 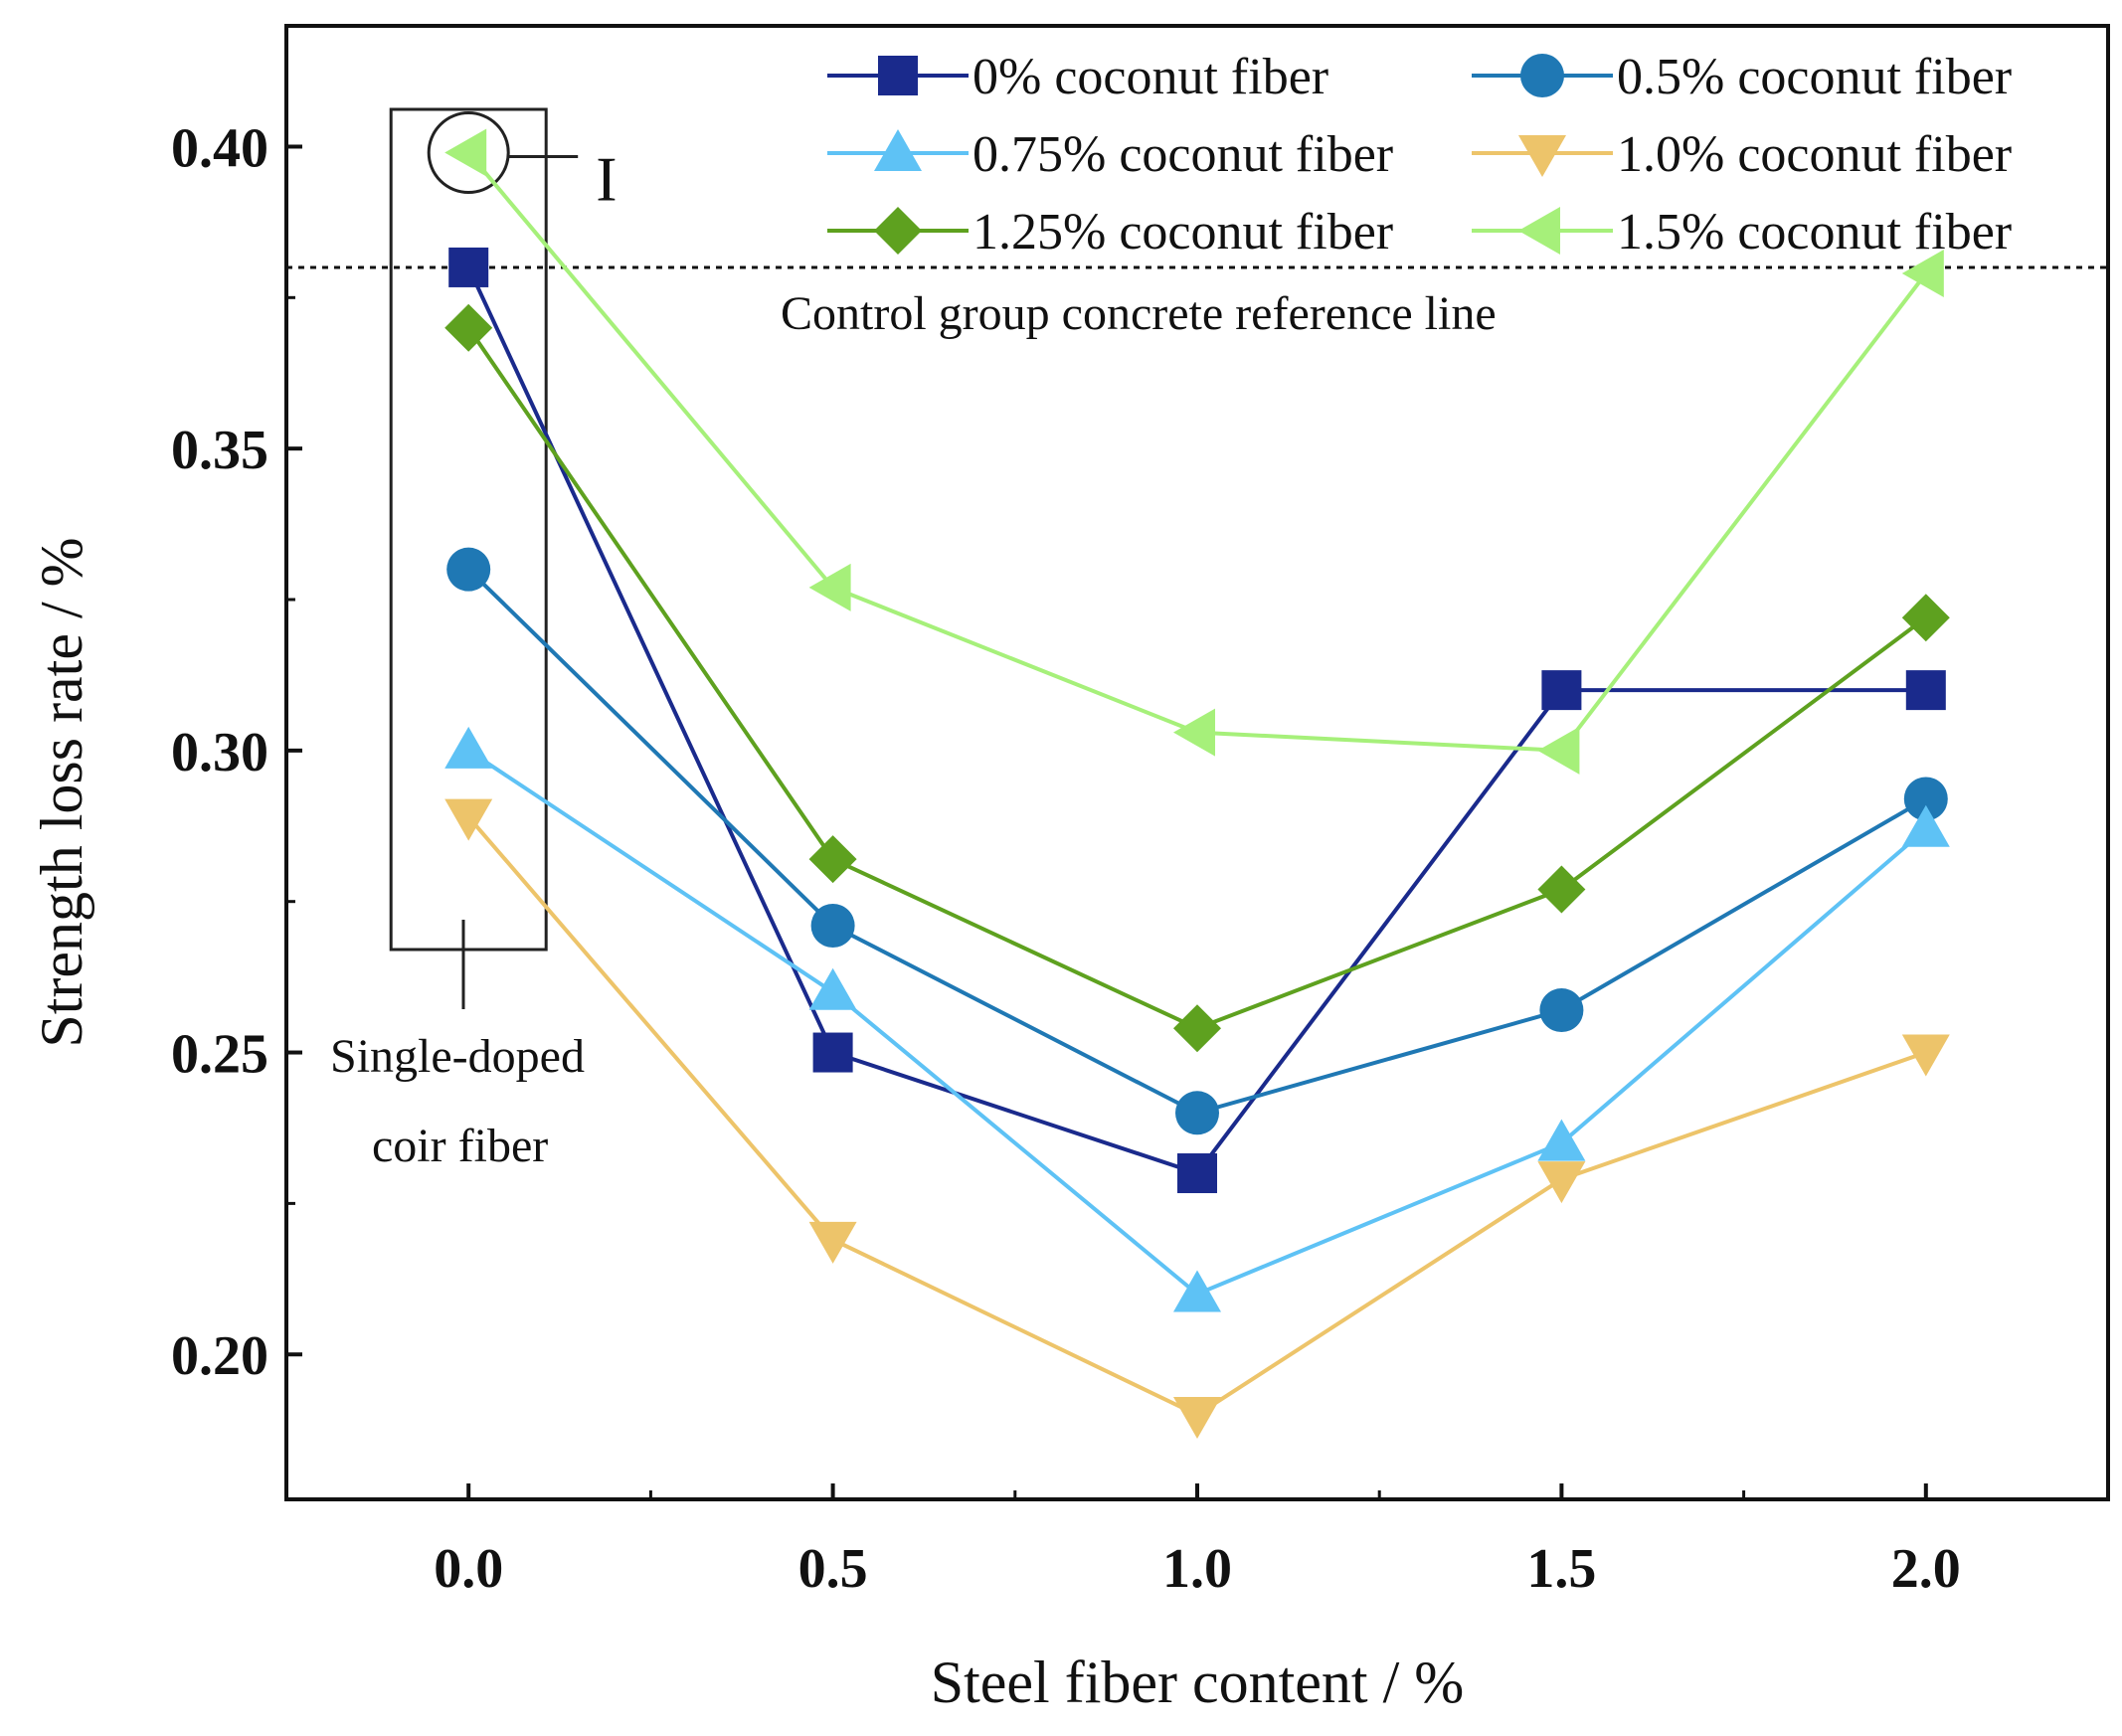 I want to click on legend-label: 1.25% coconut fiber, so click(x=1183, y=232).